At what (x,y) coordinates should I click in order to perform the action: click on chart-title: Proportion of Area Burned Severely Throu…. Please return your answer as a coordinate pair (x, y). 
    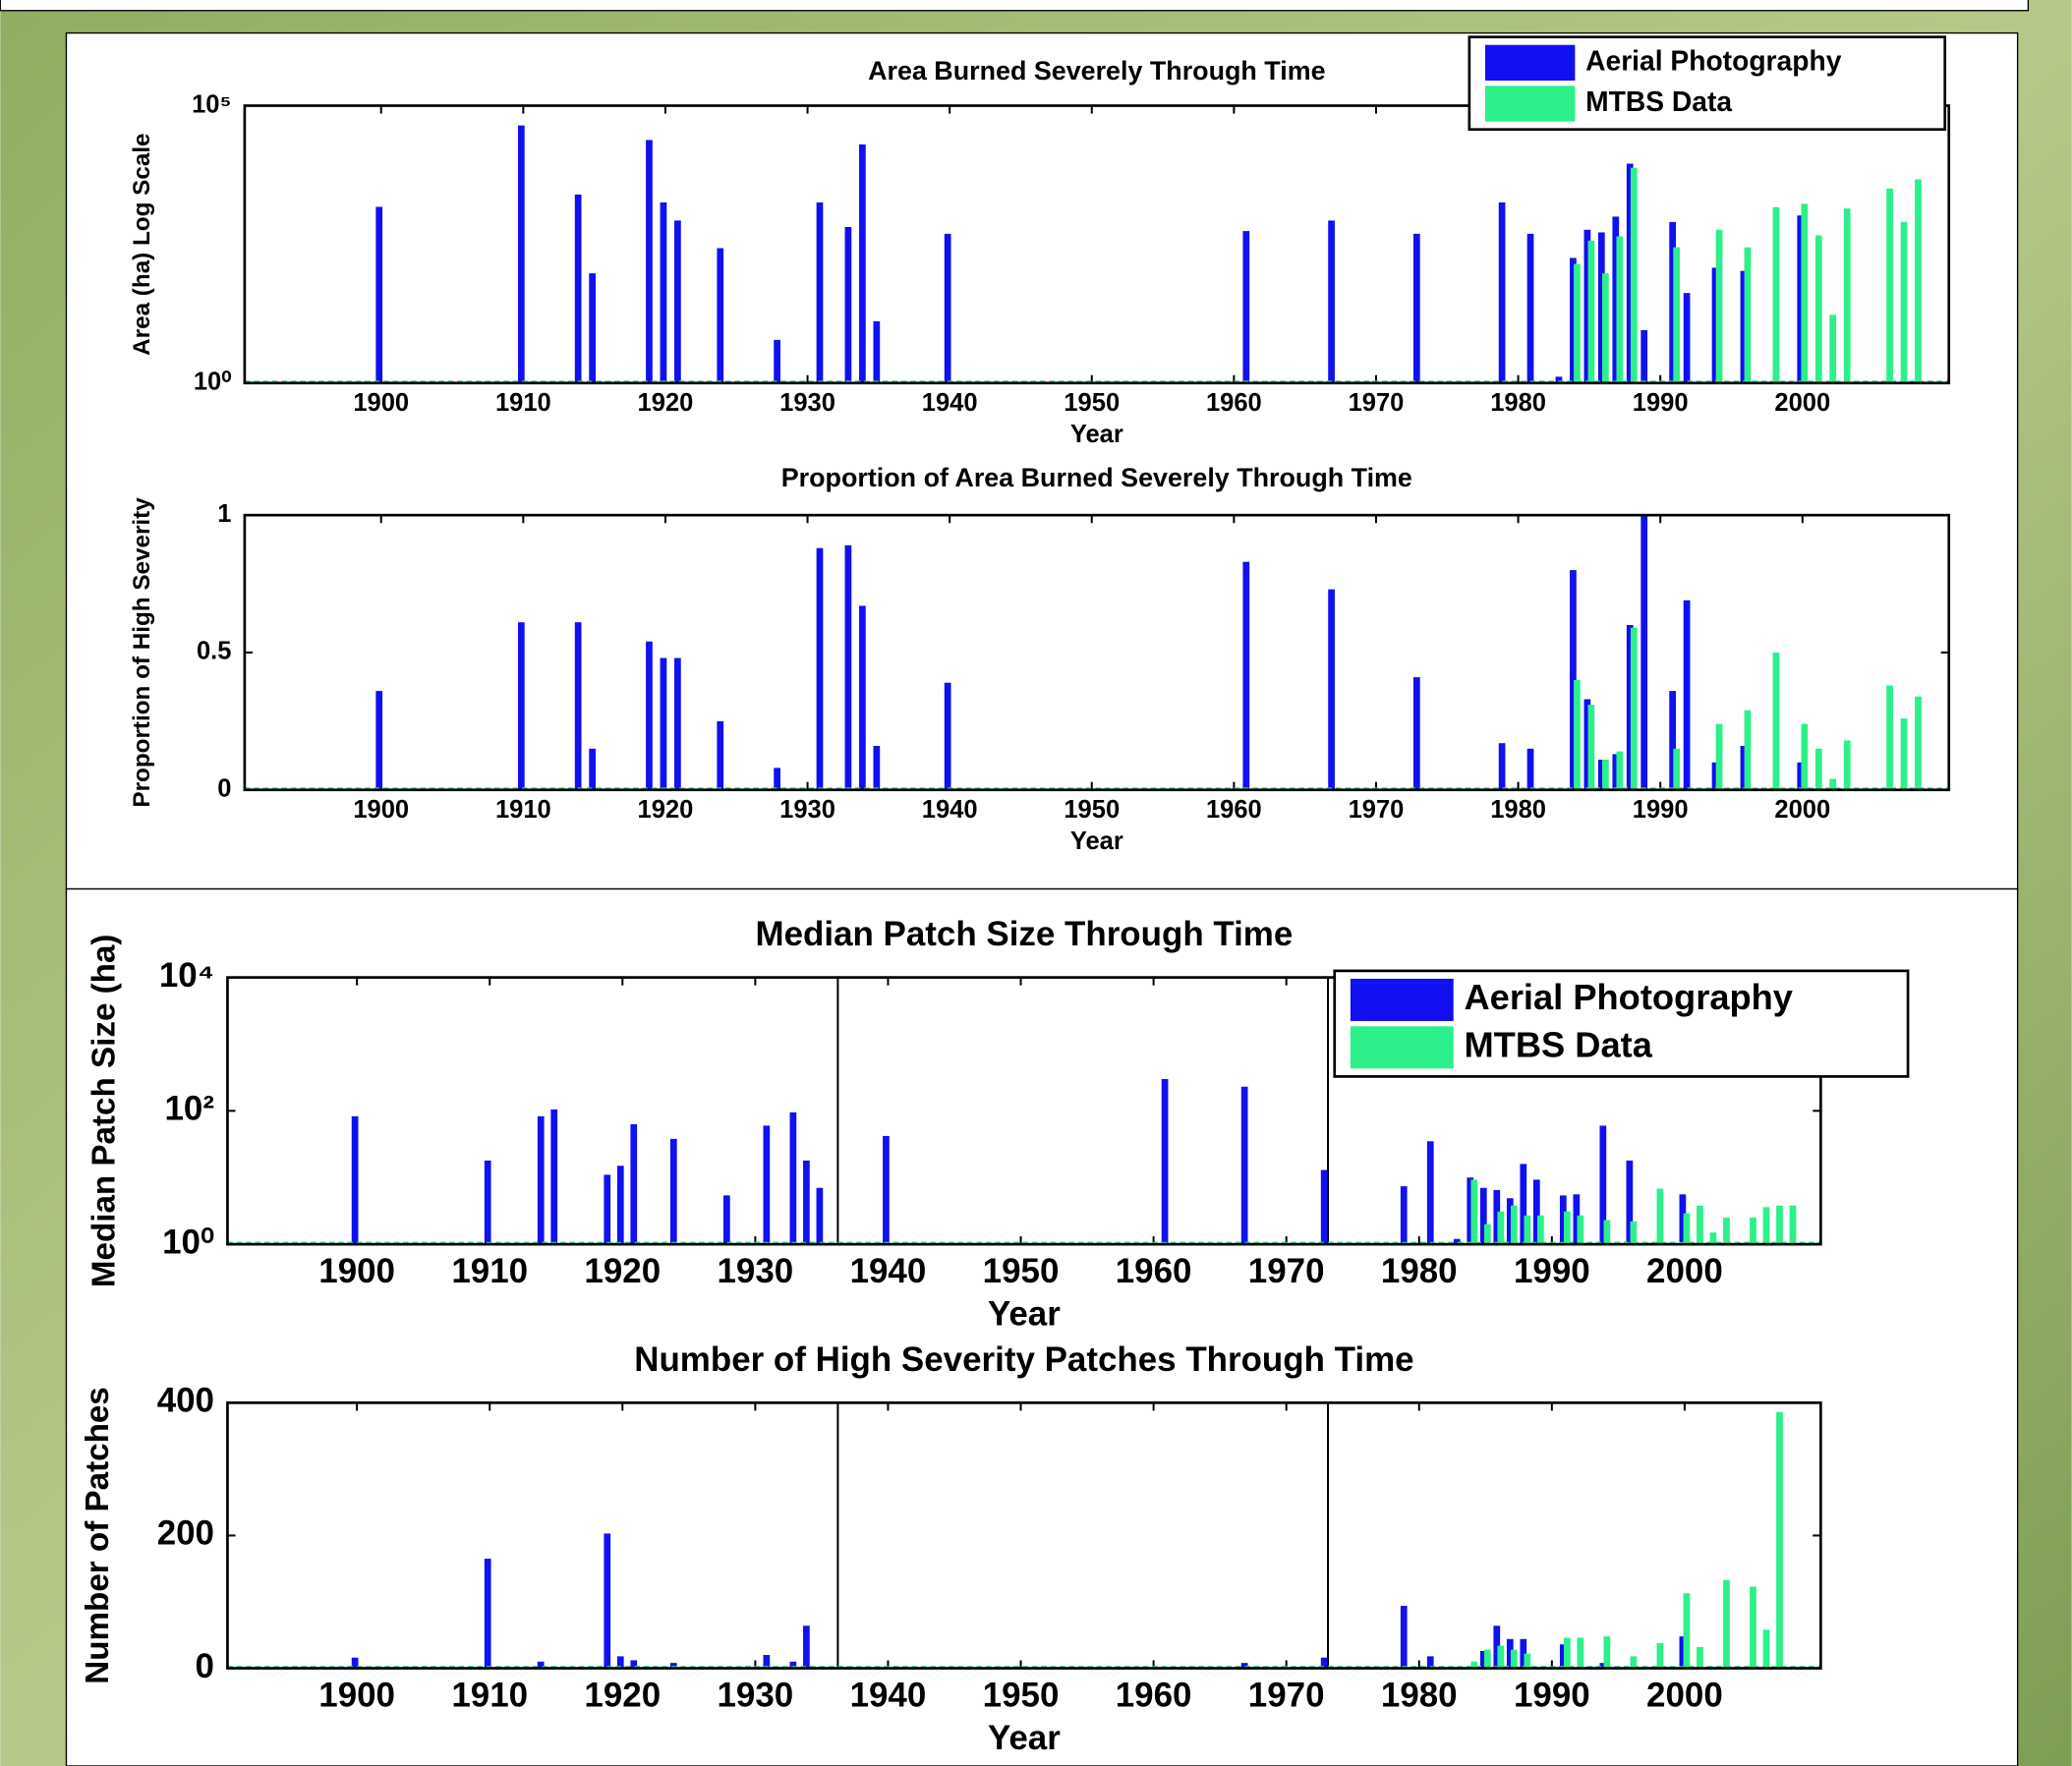
    Looking at the image, I should click on (1097, 477).